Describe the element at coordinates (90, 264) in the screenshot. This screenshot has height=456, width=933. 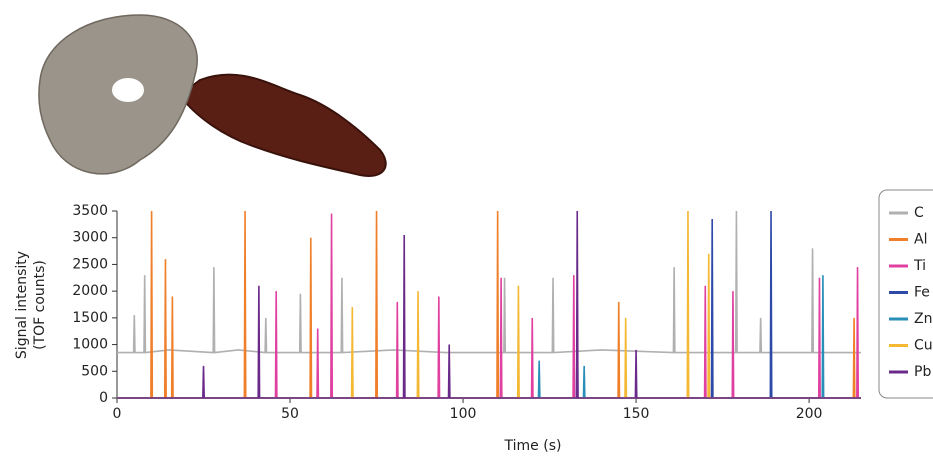
I see `y-tick-label: 2500` at that location.